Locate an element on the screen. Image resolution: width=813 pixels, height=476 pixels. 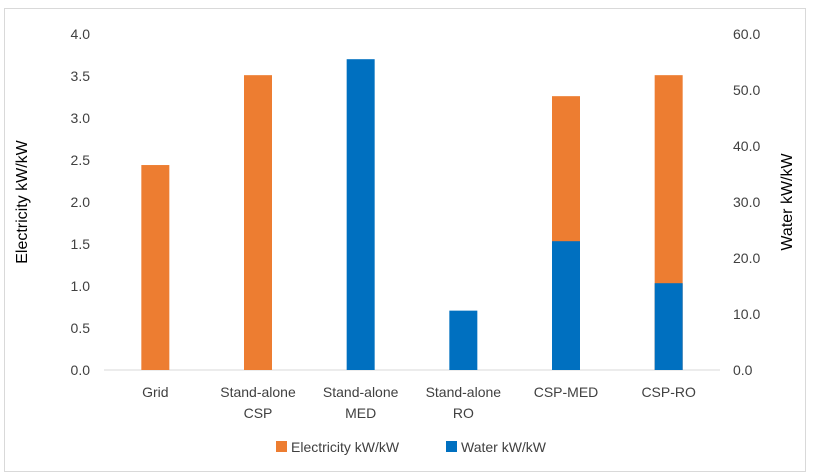
left-tick-label: 3.5 is located at coordinates (81, 76).